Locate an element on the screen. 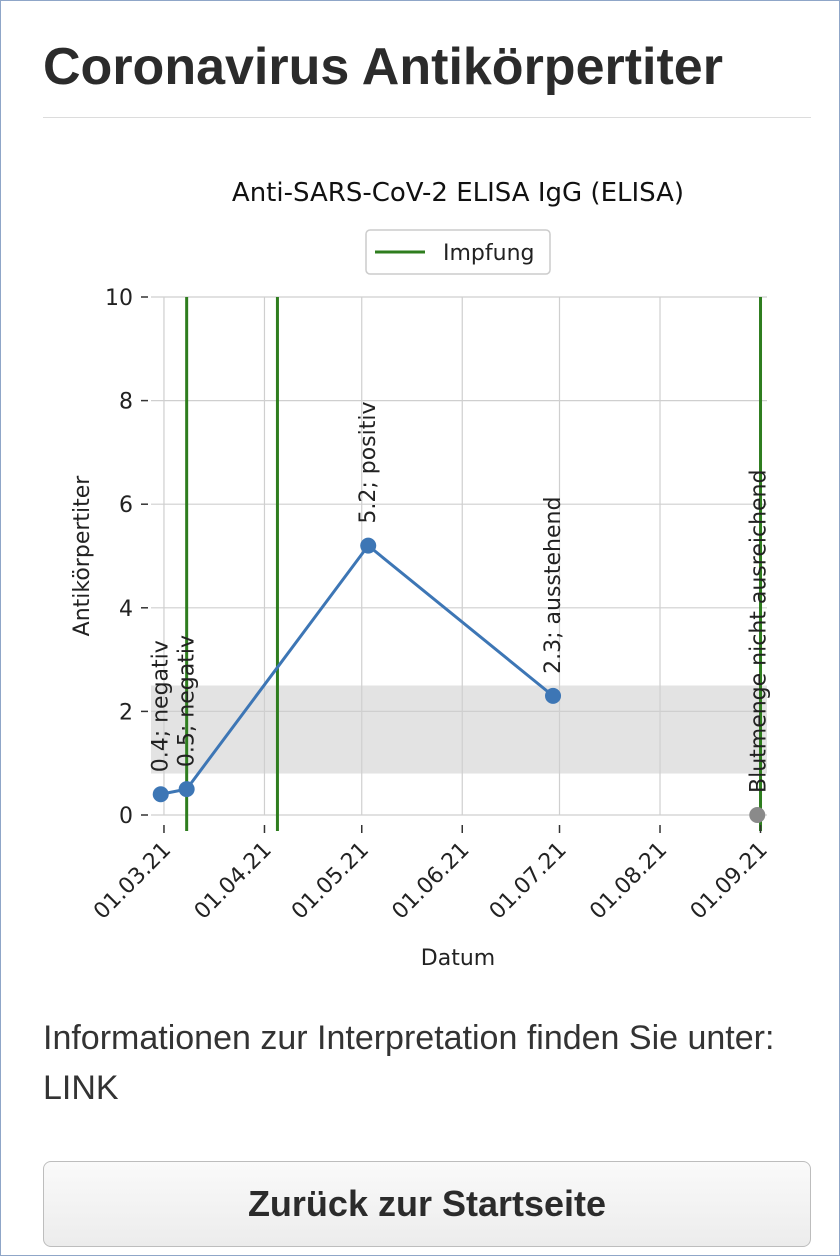 This screenshot has width=840, height=1256. data-point-label: 0.4; negativ is located at coordinates (161, 706).